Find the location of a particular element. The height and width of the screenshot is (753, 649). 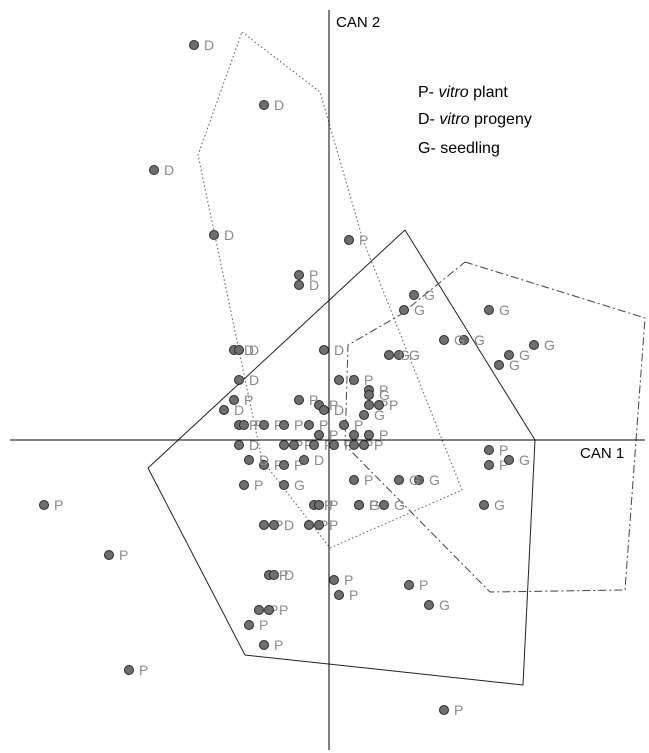

point-label-d-5: D is located at coordinates (249, 350).